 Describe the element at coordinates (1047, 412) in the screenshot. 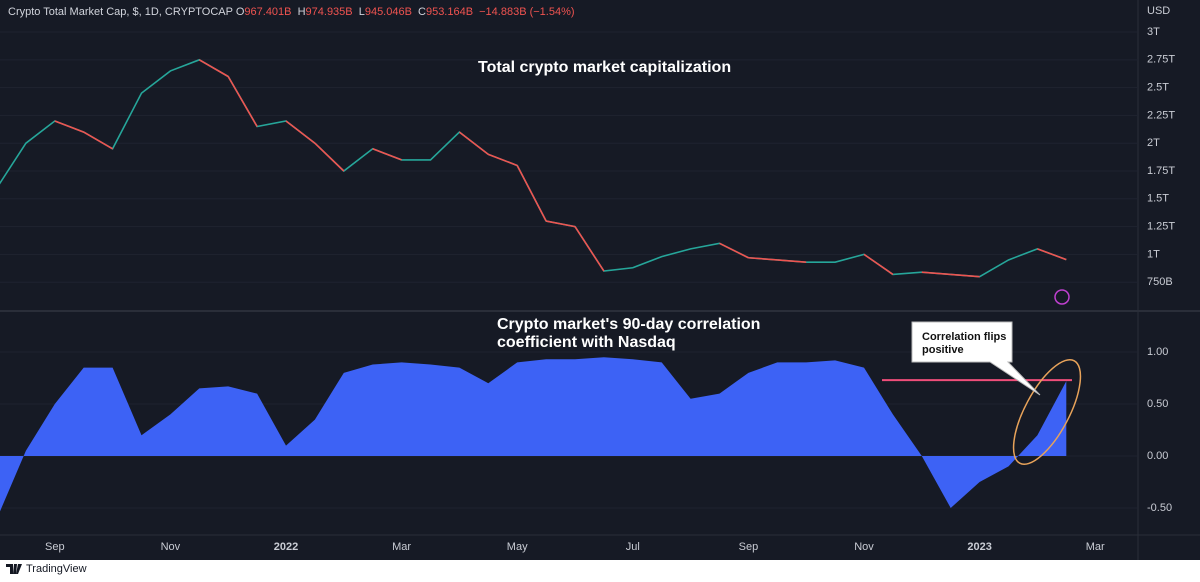

I see `highlight-ellipse` at that location.